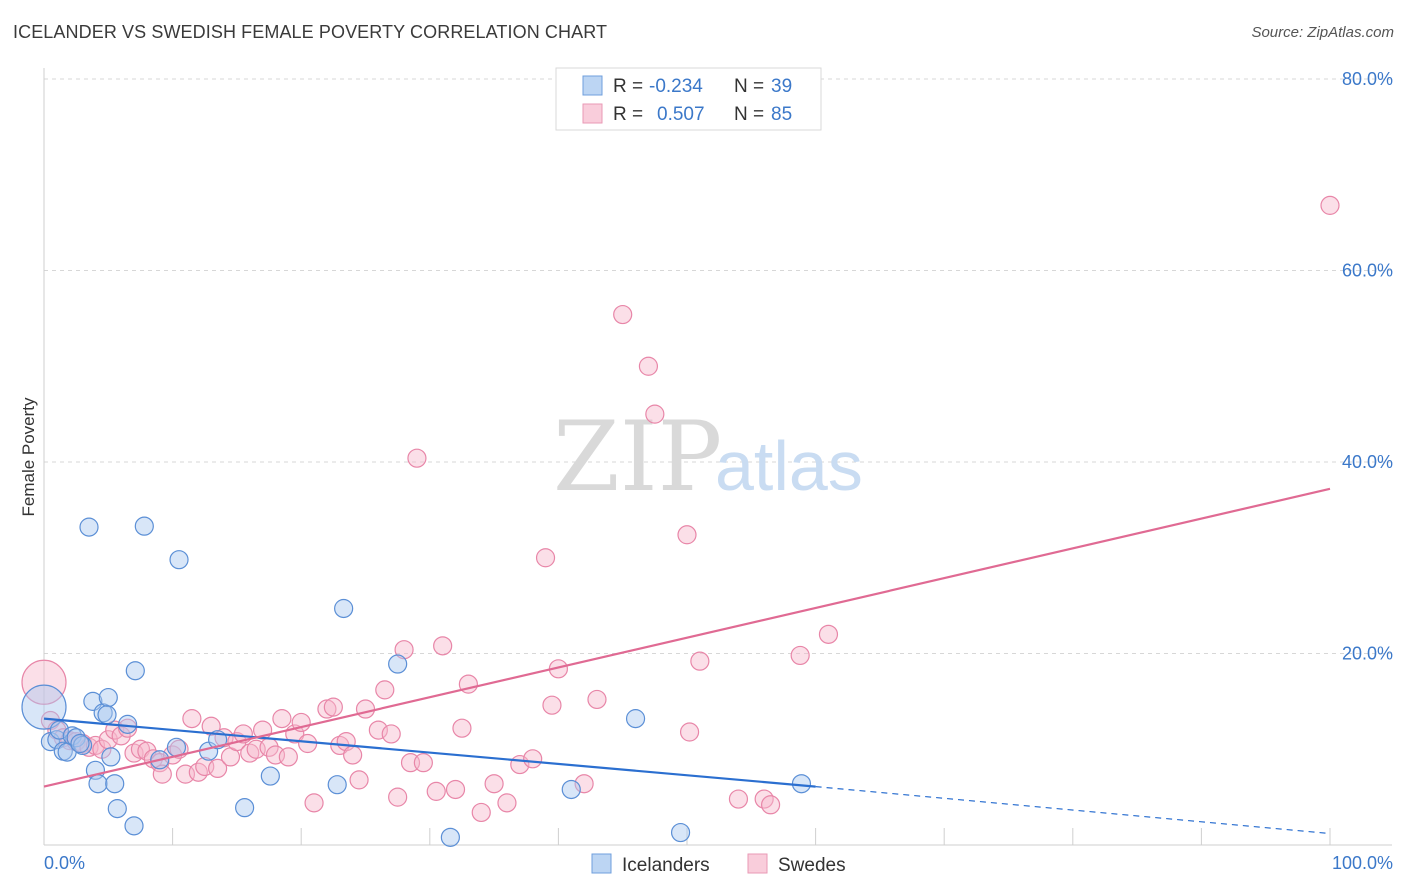  Describe the element at coordinates (601, 863) in the screenshot. I see `bottom-legend-swatch-icelanders` at that location.